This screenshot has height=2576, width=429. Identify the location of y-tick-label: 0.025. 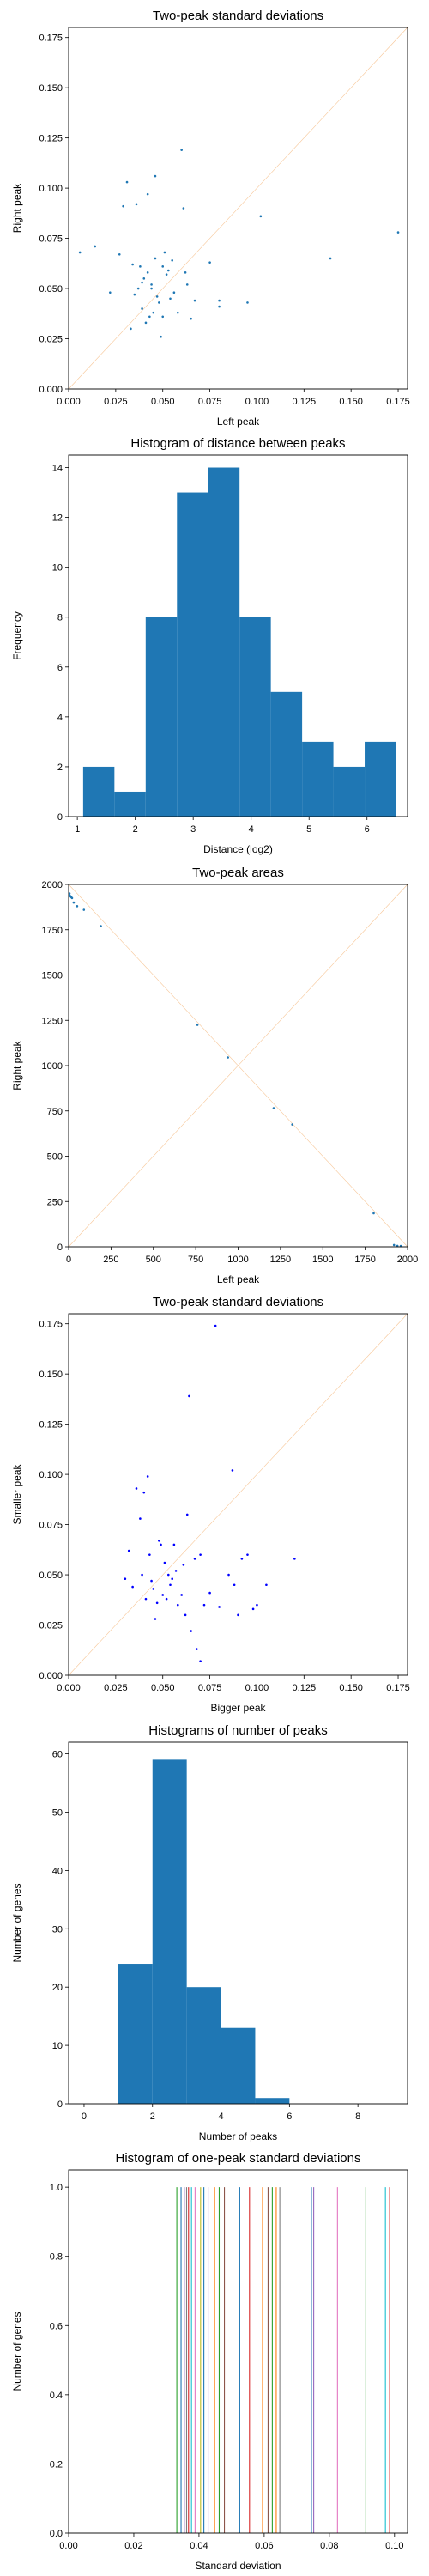
(51, 1626).